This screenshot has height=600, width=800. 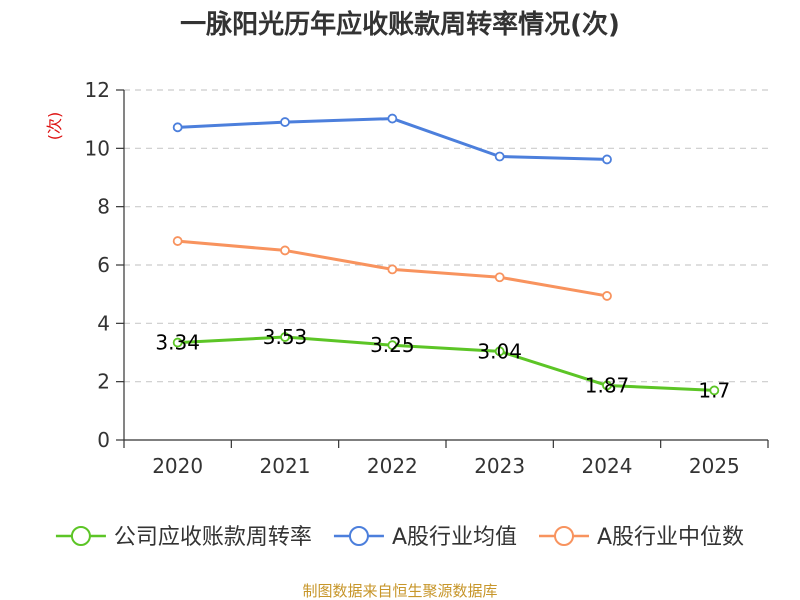 I want to click on y-tick-label-12: 12, so click(x=97, y=90).